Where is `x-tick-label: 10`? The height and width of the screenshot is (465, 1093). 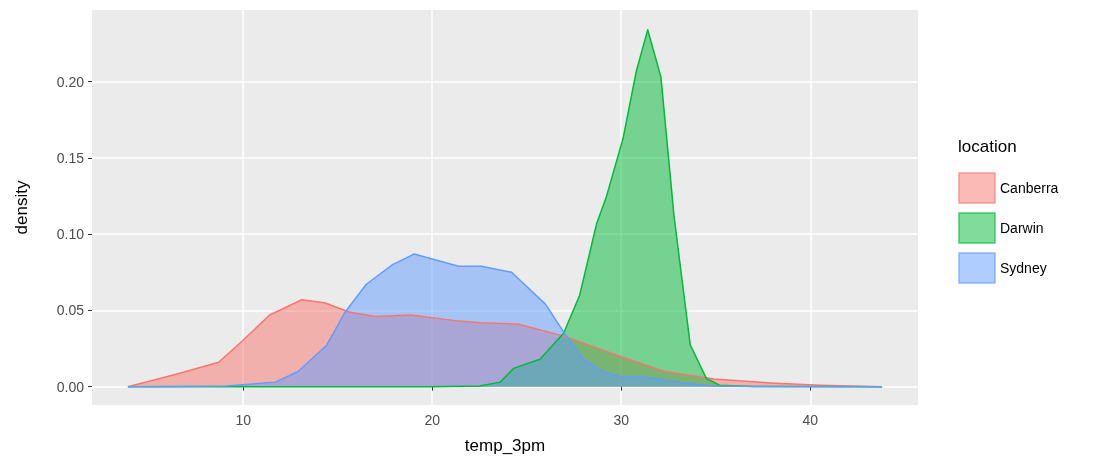
x-tick-label: 10 is located at coordinates (243, 420).